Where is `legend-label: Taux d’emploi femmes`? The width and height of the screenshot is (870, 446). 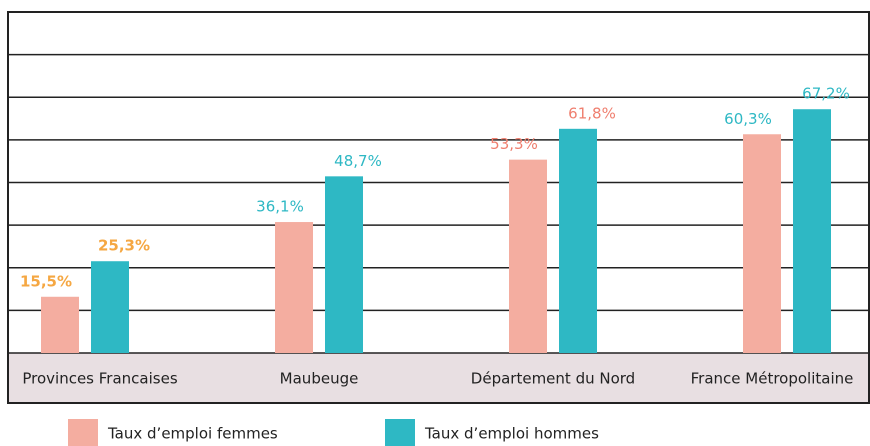
legend-label: Taux d’emploi femmes is located at coordinates (192, 434).